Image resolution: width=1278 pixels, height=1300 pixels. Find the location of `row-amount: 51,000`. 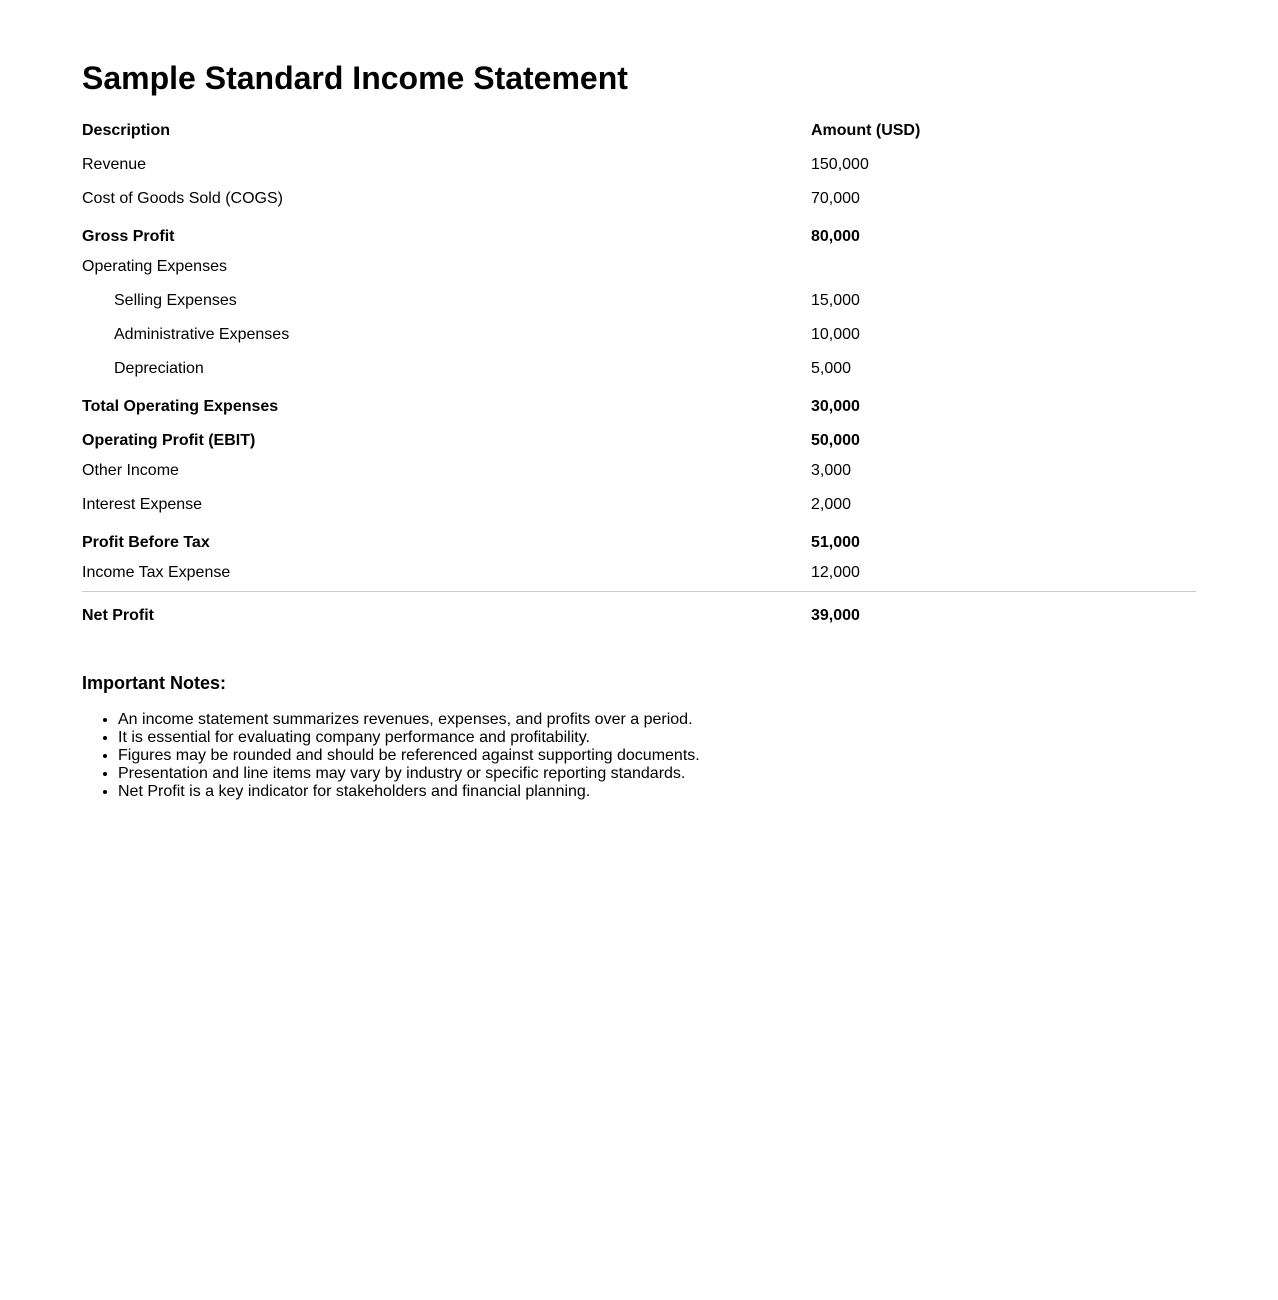

row-amount: 51,000 is located at coordinates (835, 542).